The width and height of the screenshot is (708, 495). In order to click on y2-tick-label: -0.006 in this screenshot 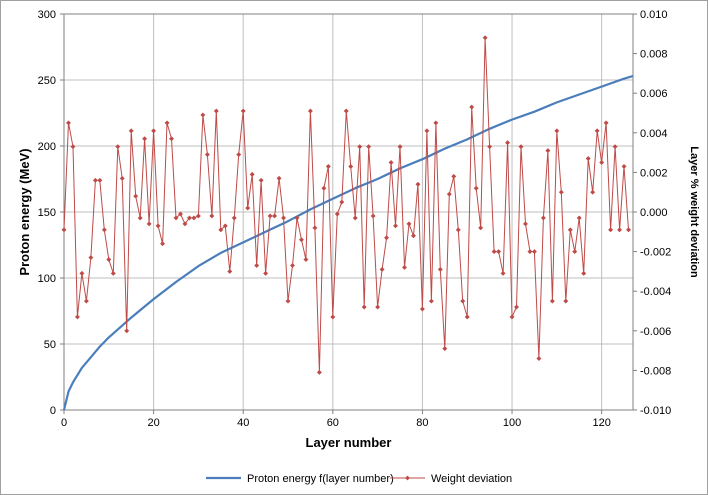, I will do `click(655, 332)`.